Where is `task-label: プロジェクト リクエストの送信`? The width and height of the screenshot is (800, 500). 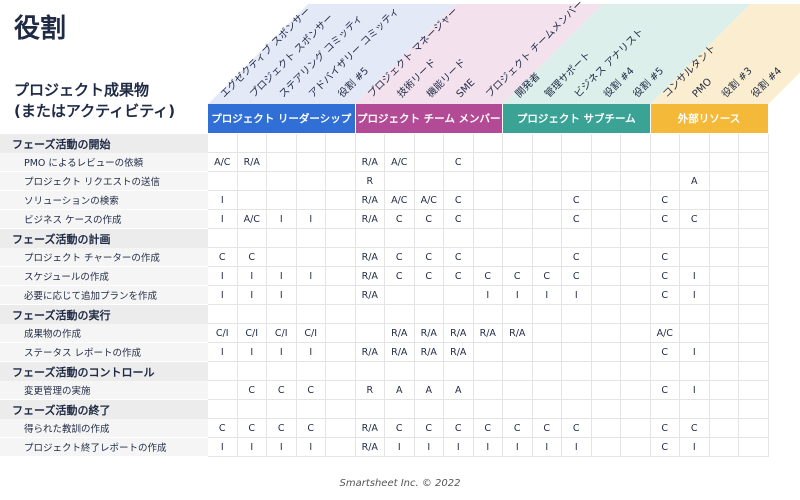
task-label: プロジェクト リクエストの送信 is located at coordinates (104, 181).